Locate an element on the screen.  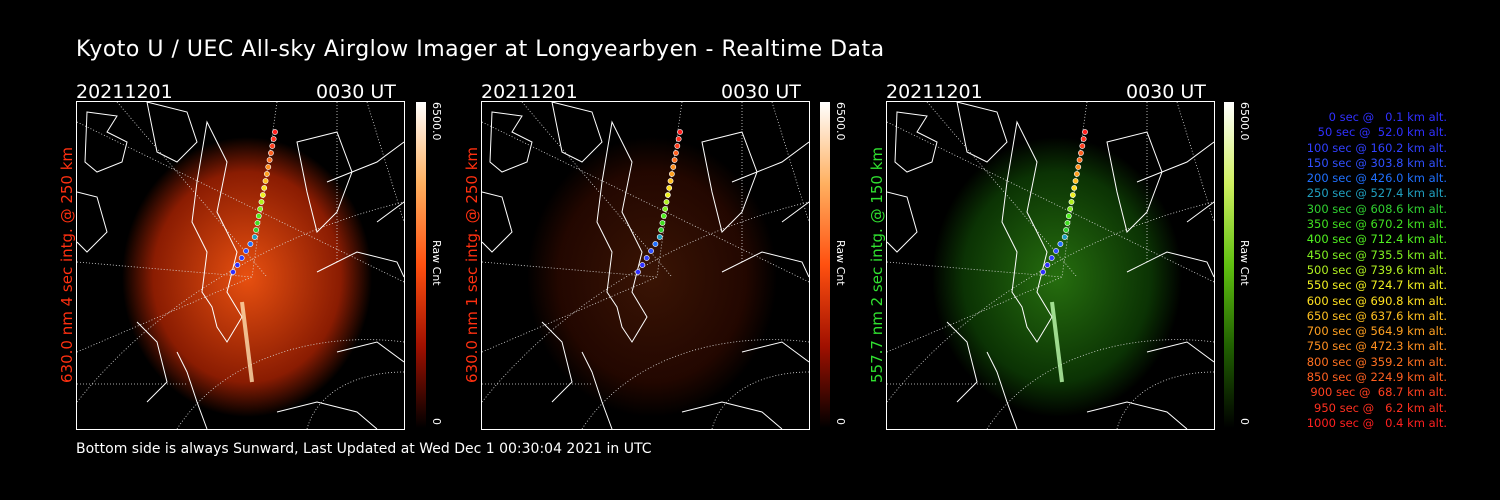
lat-lon-grid is located at coordinates (1050, 265).